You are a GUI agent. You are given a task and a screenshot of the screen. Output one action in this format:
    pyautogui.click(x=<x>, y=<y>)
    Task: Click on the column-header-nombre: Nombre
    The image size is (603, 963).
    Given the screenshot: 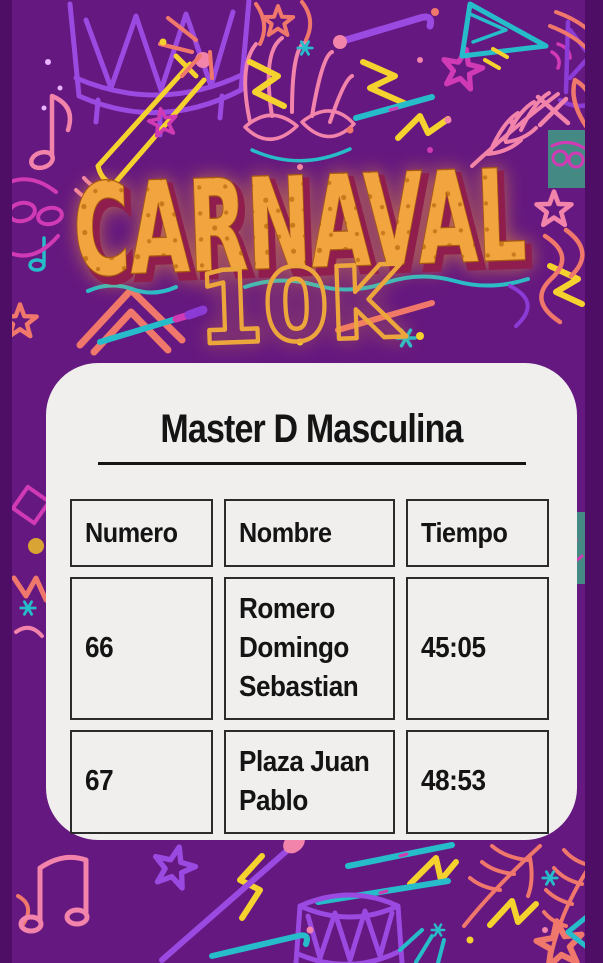 What is the action you would take?
    pyautogui.click(x=309, y=533)
    